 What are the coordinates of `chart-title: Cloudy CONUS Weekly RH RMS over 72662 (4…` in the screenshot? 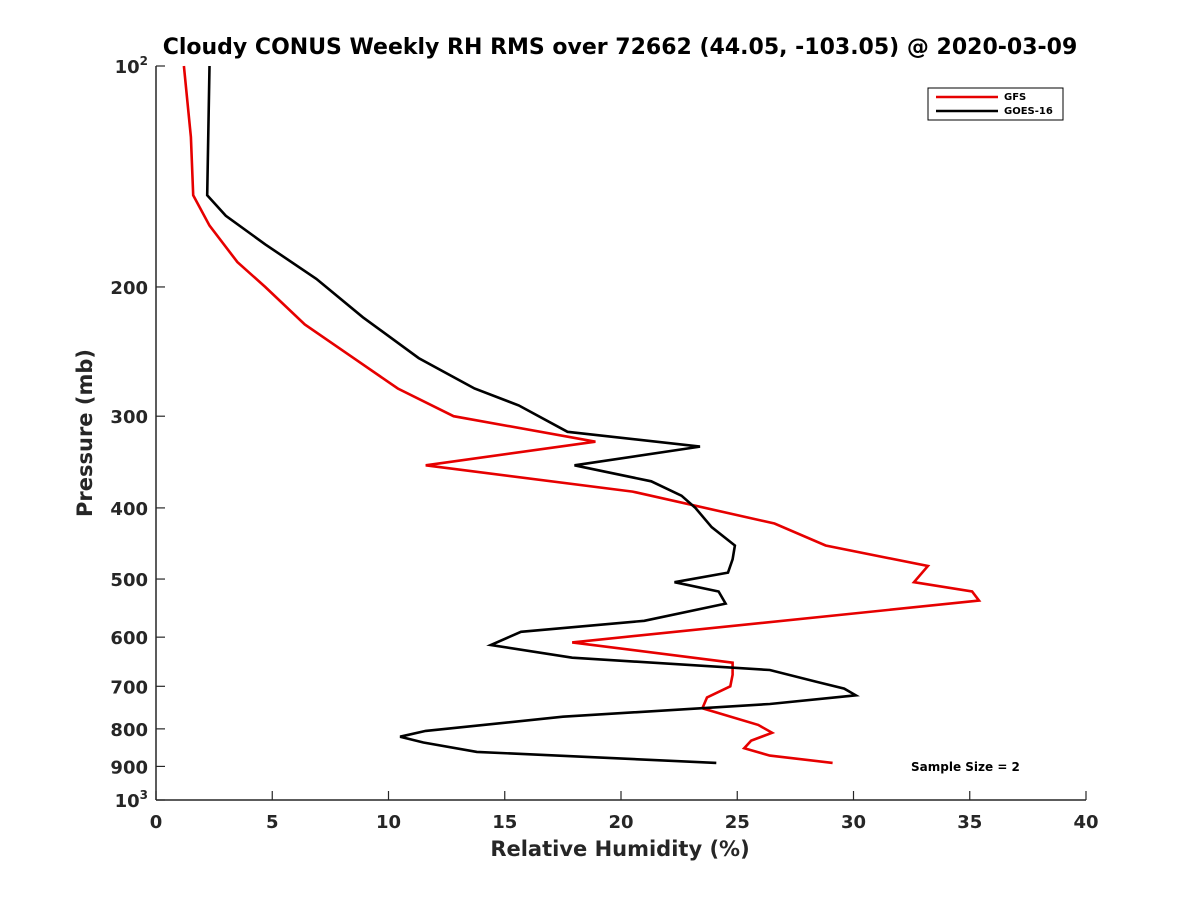 It's located at (620, 47).